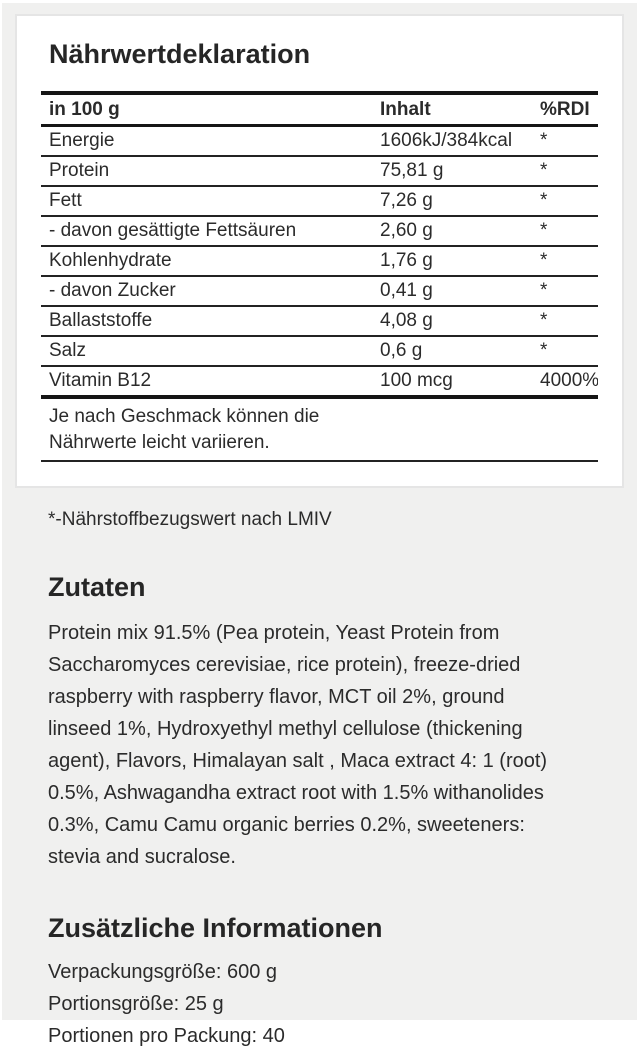  What do you see at coordinates (452, 382) in the screenshot?
I see `nutrient-value: 100 mcg` at bounding box center [452, 382].